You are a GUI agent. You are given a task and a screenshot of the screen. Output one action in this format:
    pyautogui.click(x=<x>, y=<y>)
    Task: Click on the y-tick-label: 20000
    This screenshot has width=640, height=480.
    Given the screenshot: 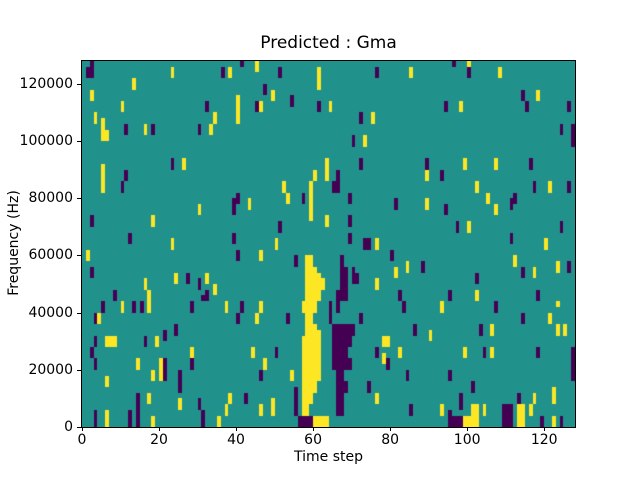 What is the action you would take?
    pyautogui.click(x=50, y=369)
    